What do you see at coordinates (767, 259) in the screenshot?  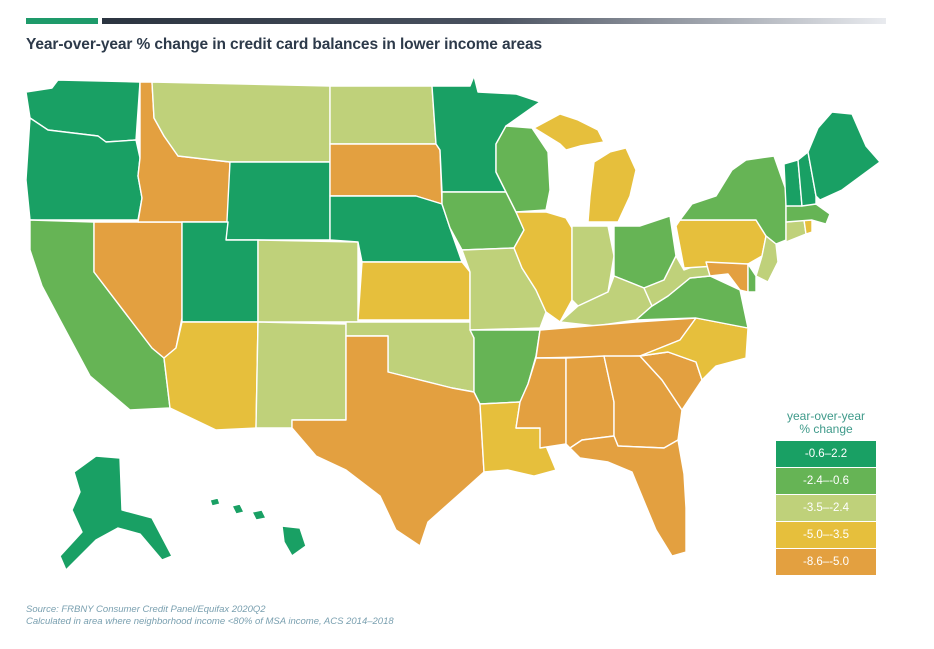 I see `state-NJ` at bounding box center [767, 259].